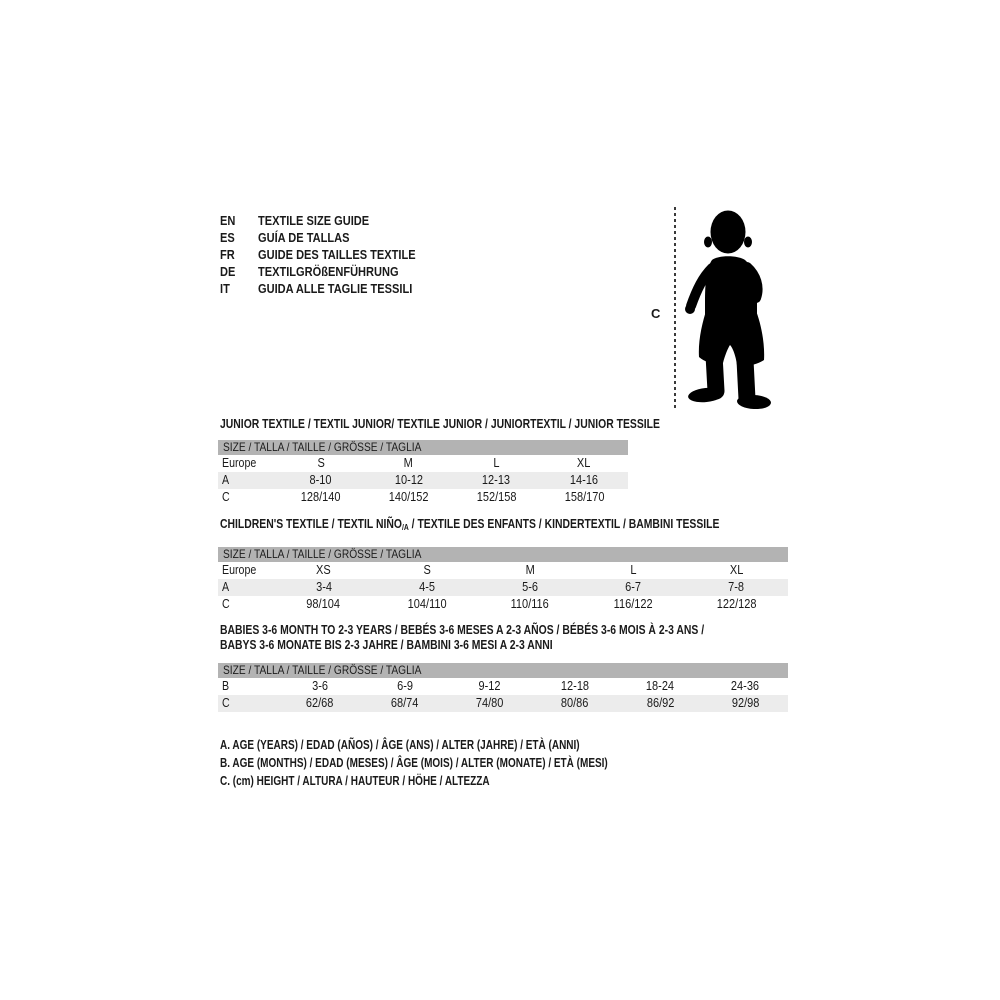 The image size is (1000, 1000). I want to click on table-row: C 62/68 68/74 74/80 80/86 86/92 92/98, so click(503, 703).